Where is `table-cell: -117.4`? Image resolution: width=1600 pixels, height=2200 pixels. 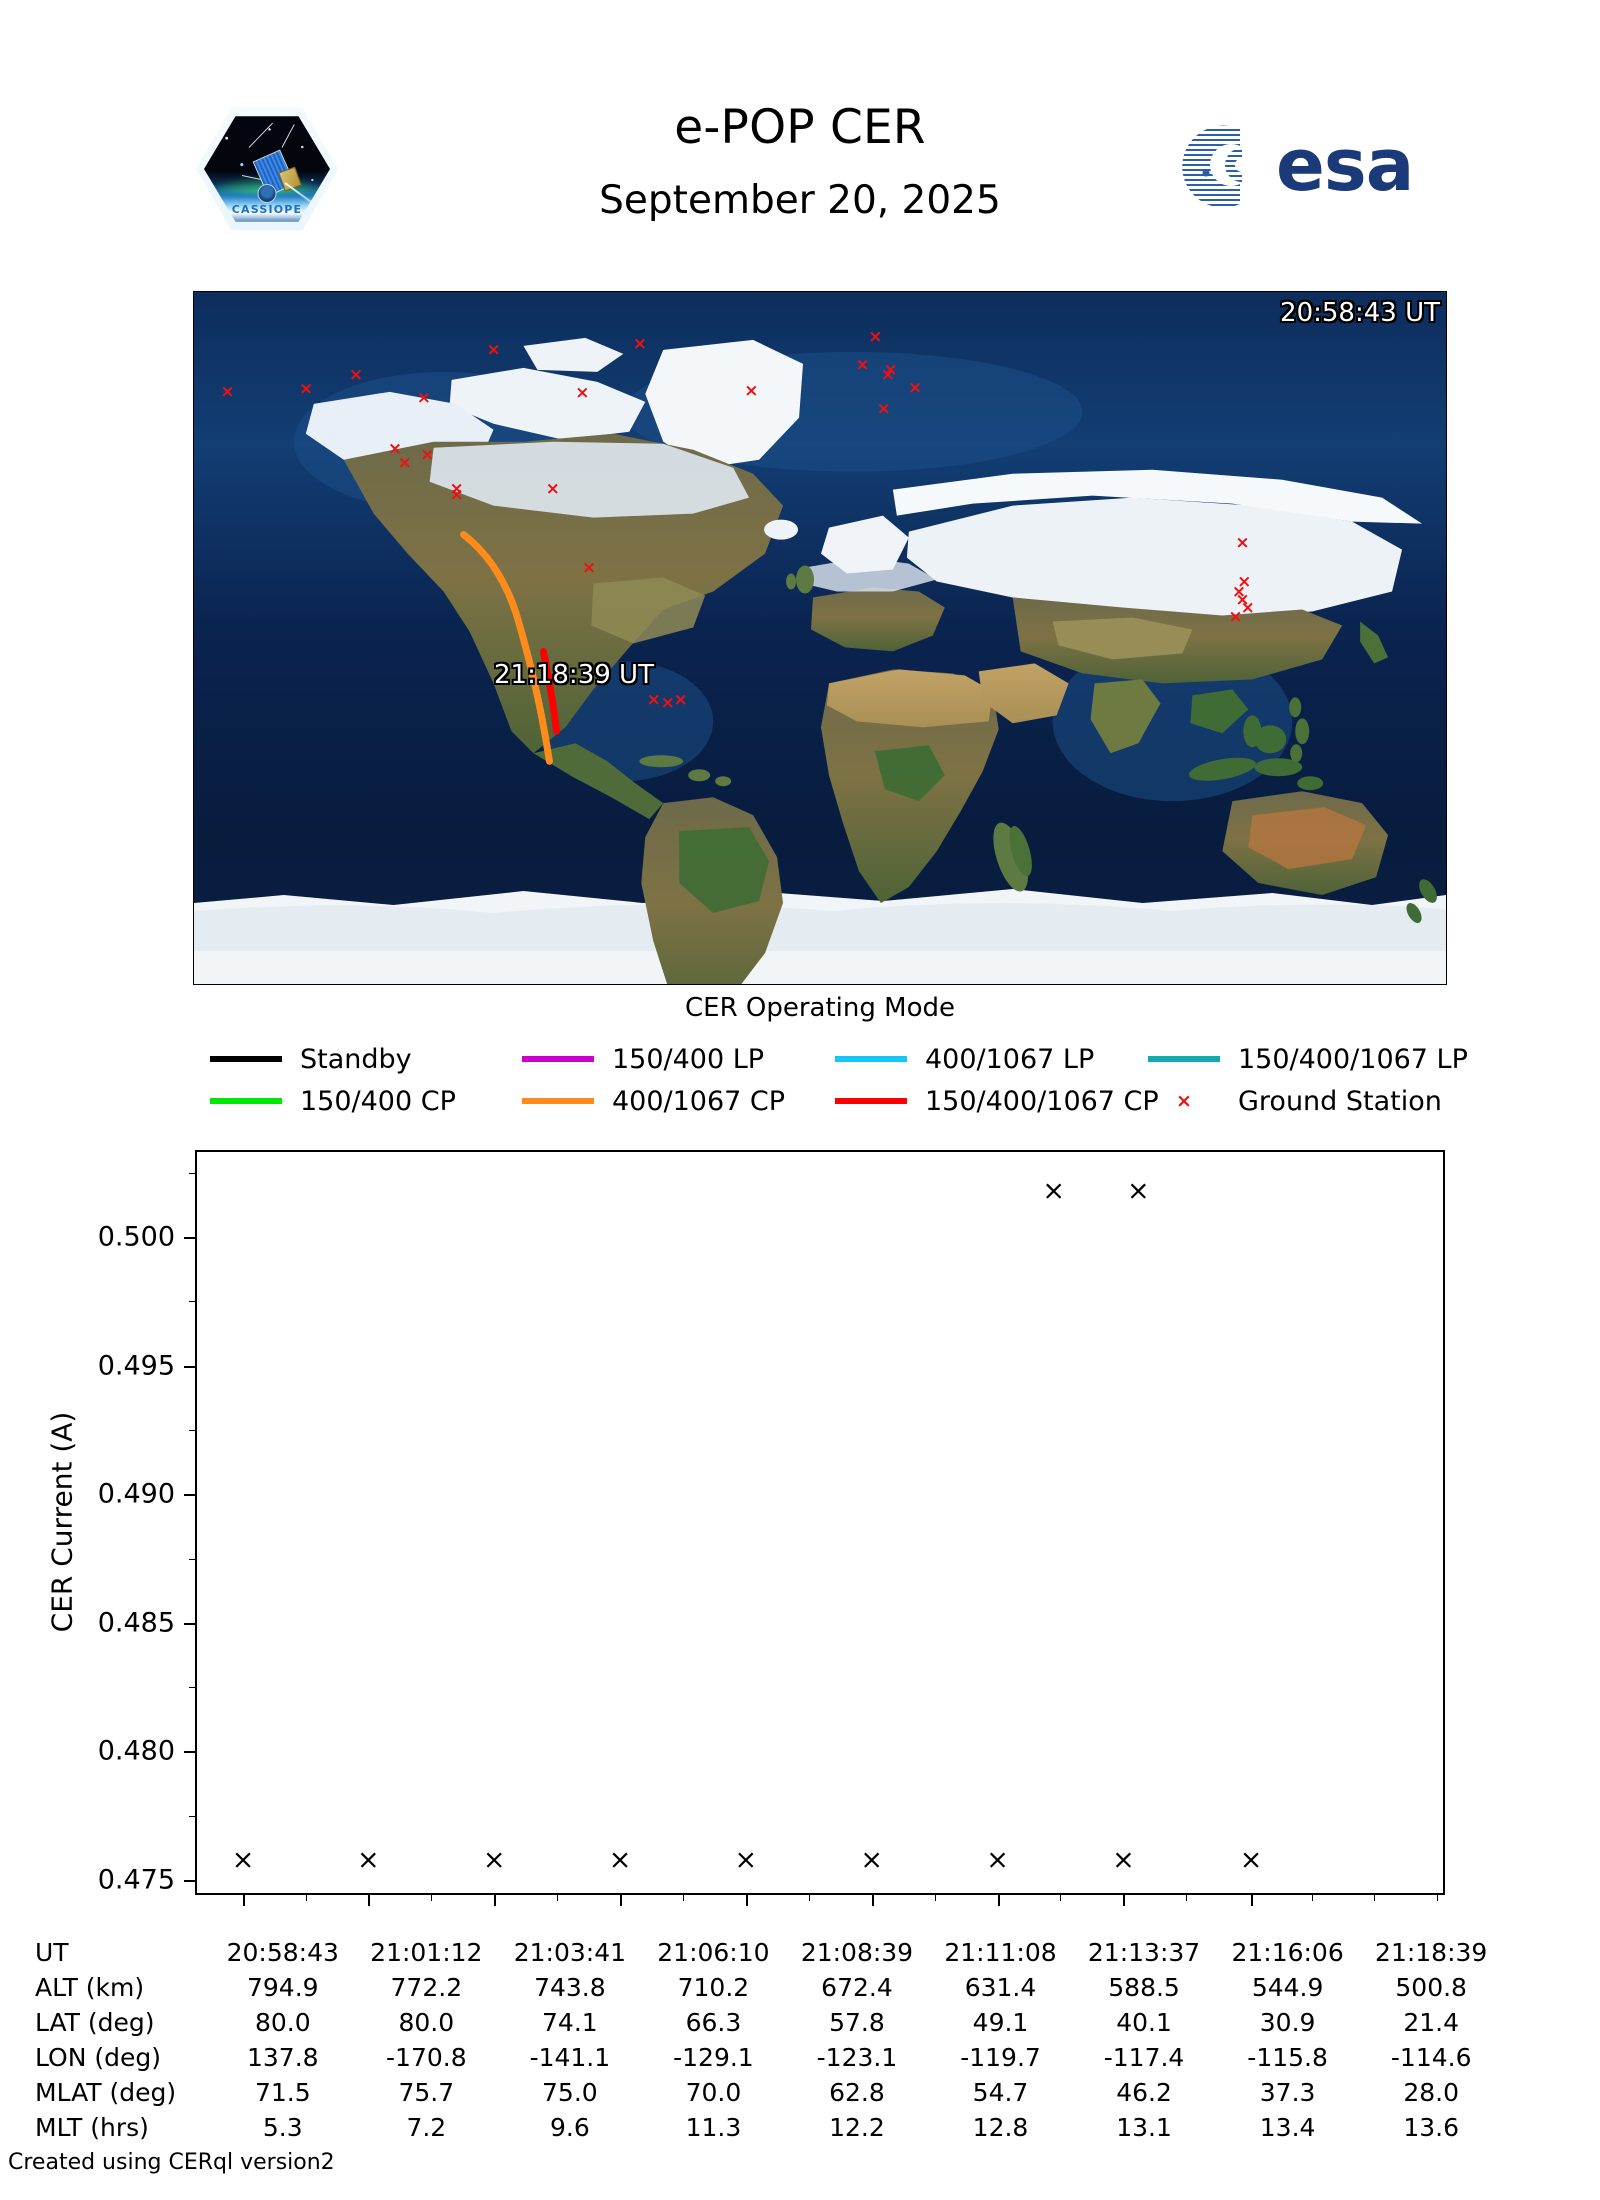 table-cell: -117.4 is located at coordinates (1144, 2057).